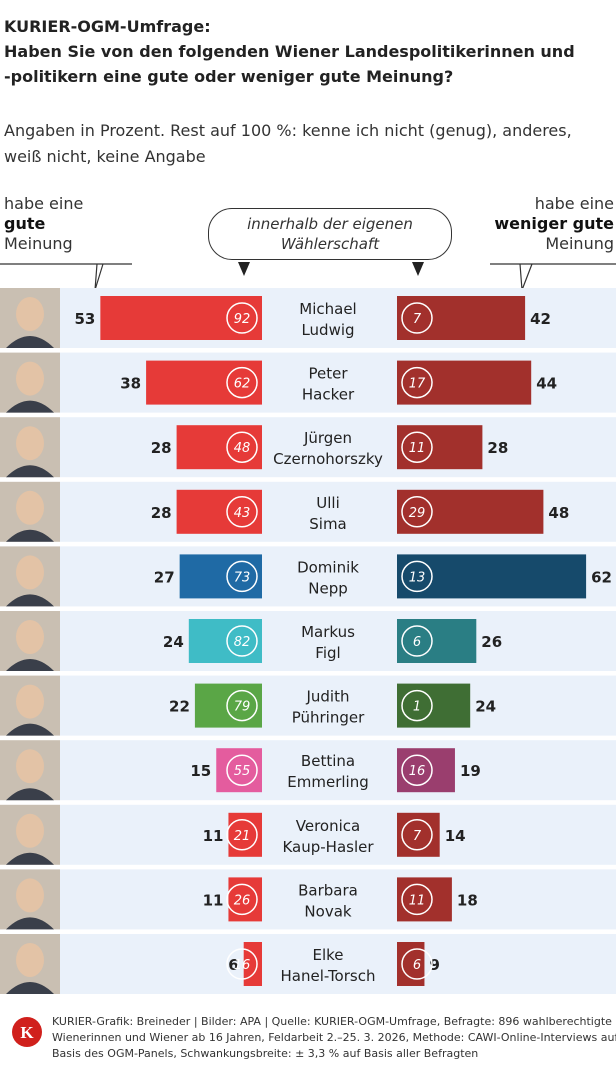  What do you see at coordinates (327, 503) in the screenshot?
I see `politician-first-name: Ulli` at bounding box center [327, 503].